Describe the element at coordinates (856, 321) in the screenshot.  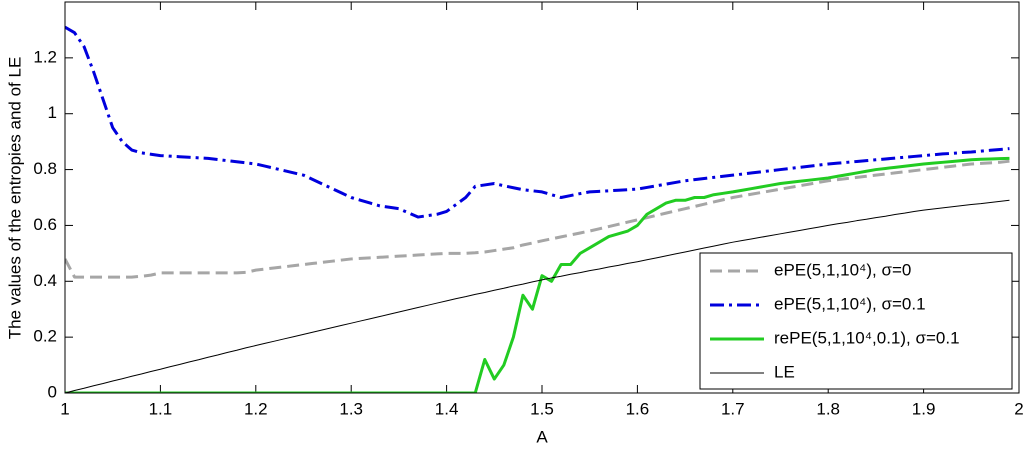
I see `legend-box` at that location.